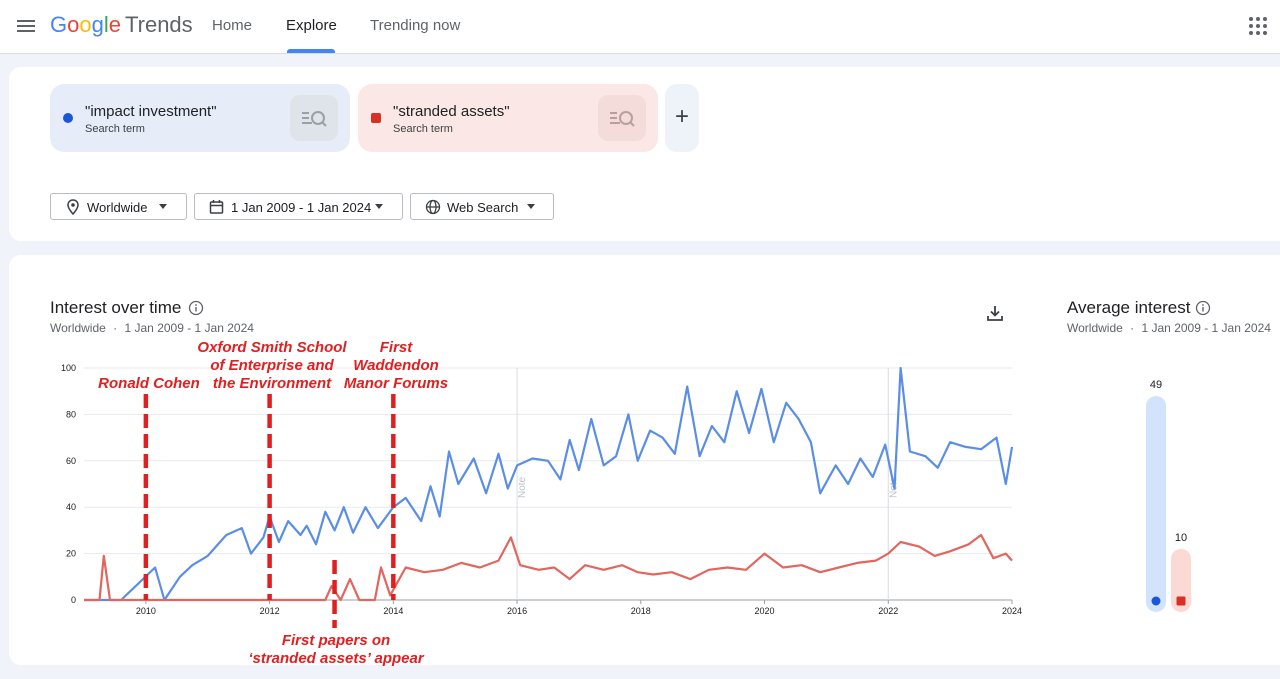 The width and height of the screenshot is (1280, 679). Describe the element at coordinates (1258, 26) in the screenshot. I see `apps-icon` at that location.